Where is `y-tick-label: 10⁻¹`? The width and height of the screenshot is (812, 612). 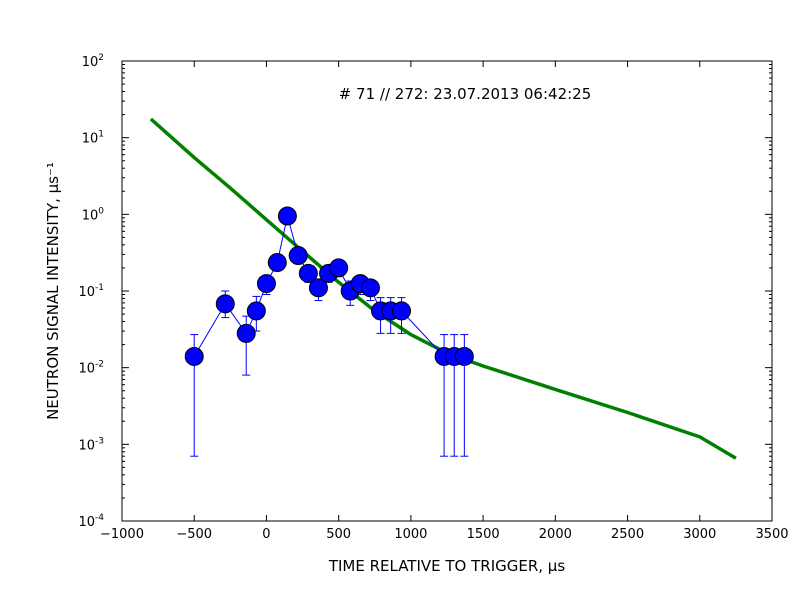 y-tick-label: 10⁻¹ is located at coordinates (91, 291).